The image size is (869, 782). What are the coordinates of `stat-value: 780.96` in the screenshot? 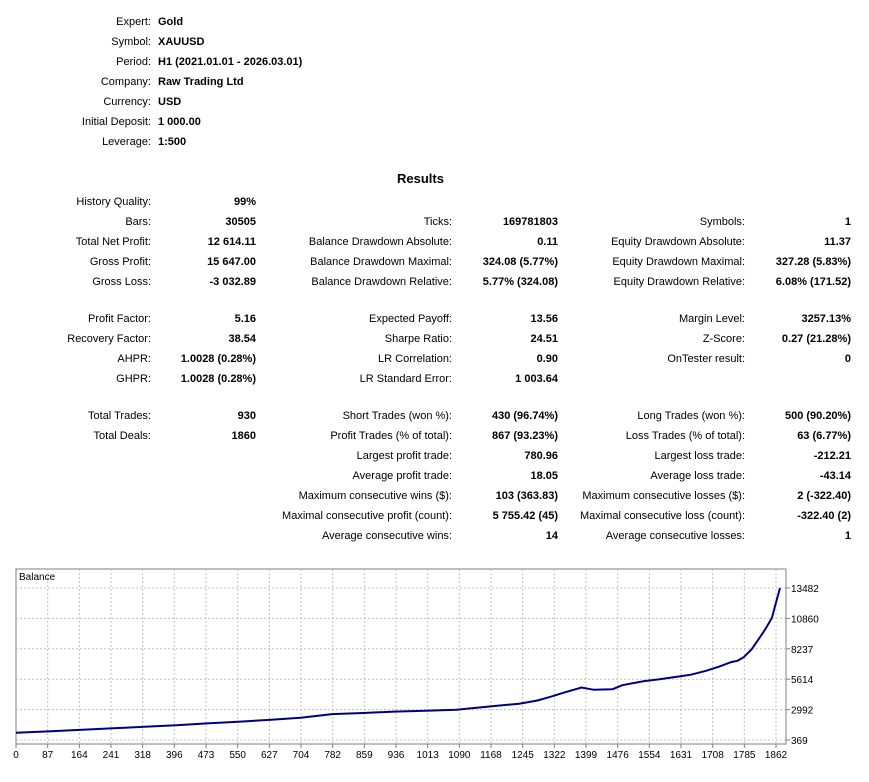 It's located at (541, 456).